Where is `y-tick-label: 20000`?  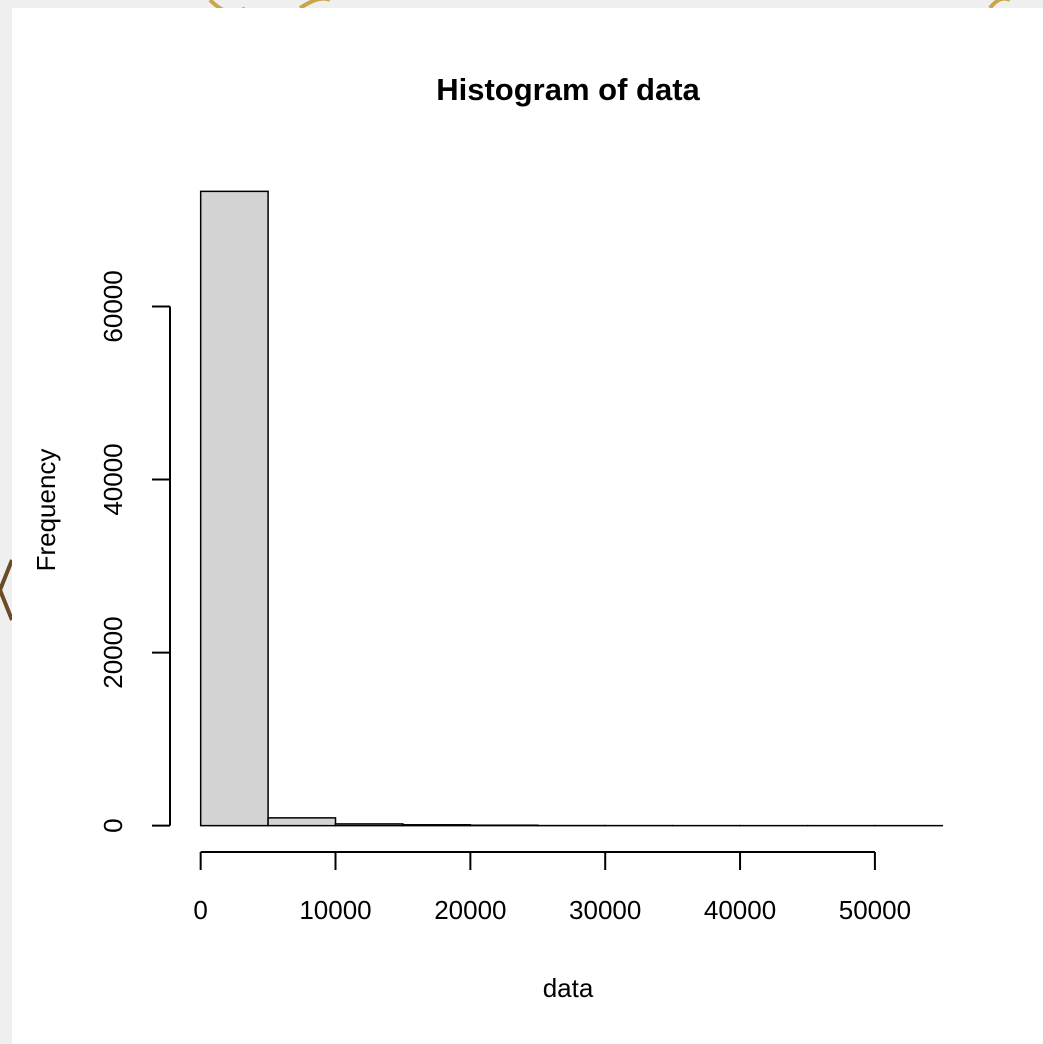 y-tick-label: 20000 is located at coordinates (113, 652).